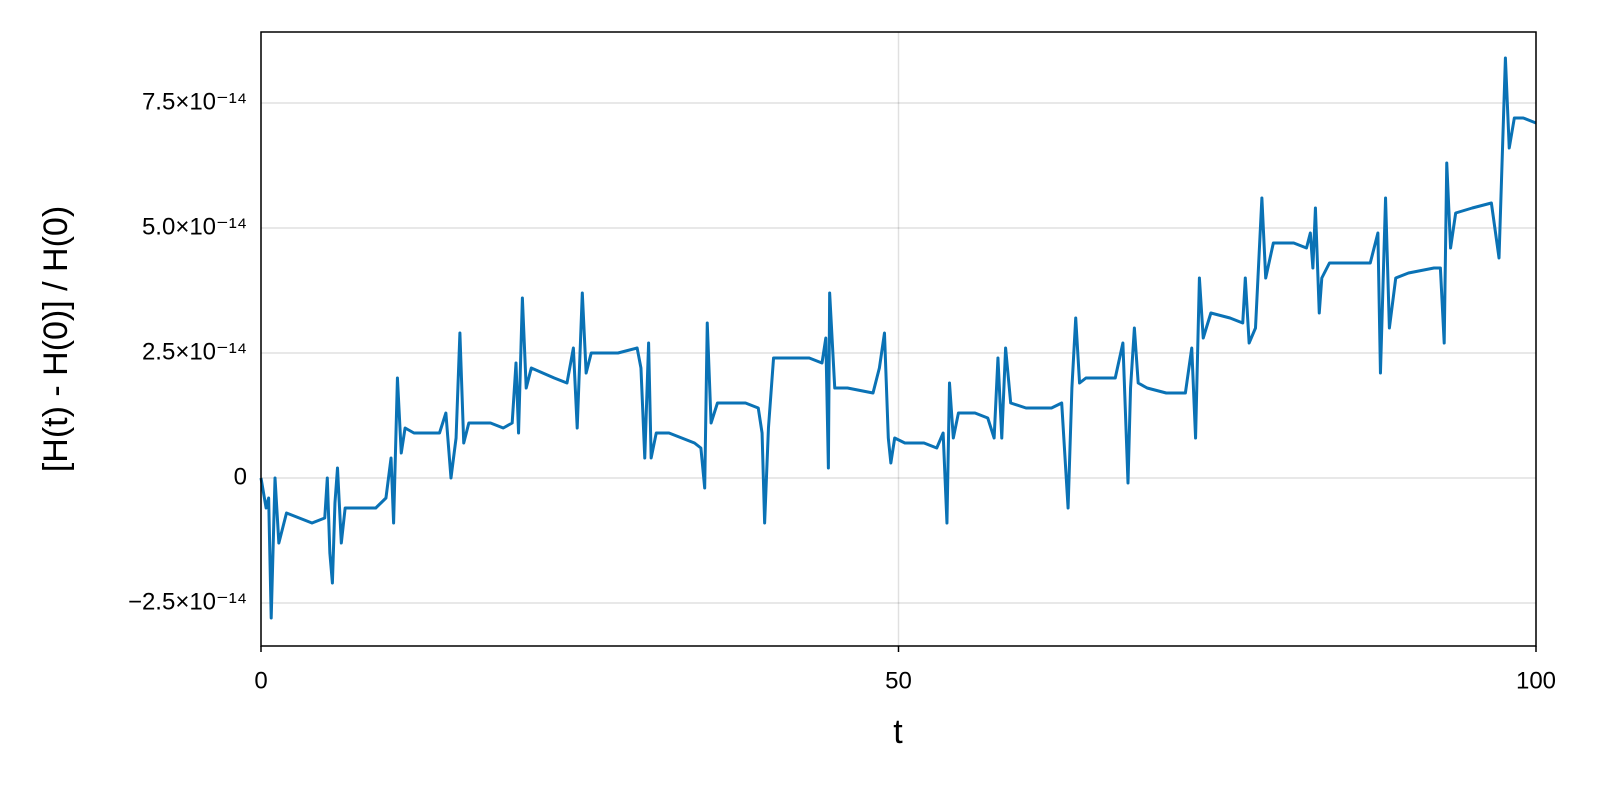 The image size is (1600, 800). Describe the element at coordinates (898, 732) in the screenshot. I see `x-axis-label: t` at that location.